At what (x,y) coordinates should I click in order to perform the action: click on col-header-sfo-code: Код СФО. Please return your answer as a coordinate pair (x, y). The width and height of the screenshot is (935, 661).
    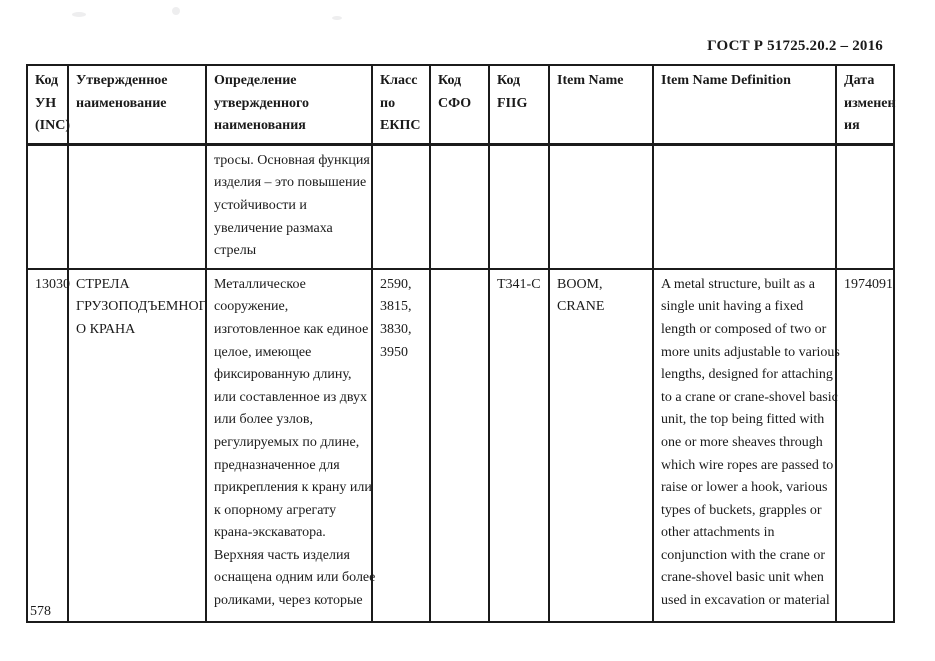
    Looking at the image, I should click on (459, 104).